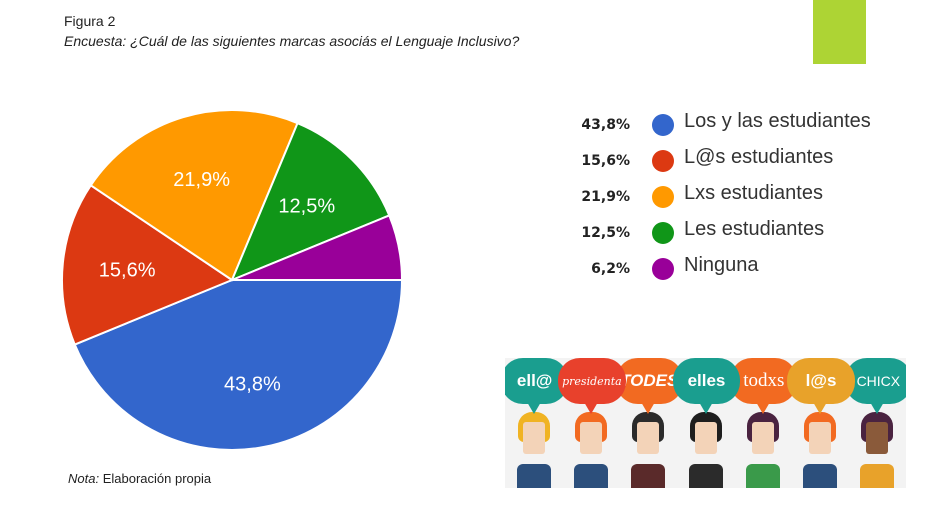 Image resolution: width=952 pixels, height=506 pixels. What do you see at coordinates (777, 121) in the screenshot?
I see `legend-label: Los y las estudiantes` at bounding box center [777, 121].